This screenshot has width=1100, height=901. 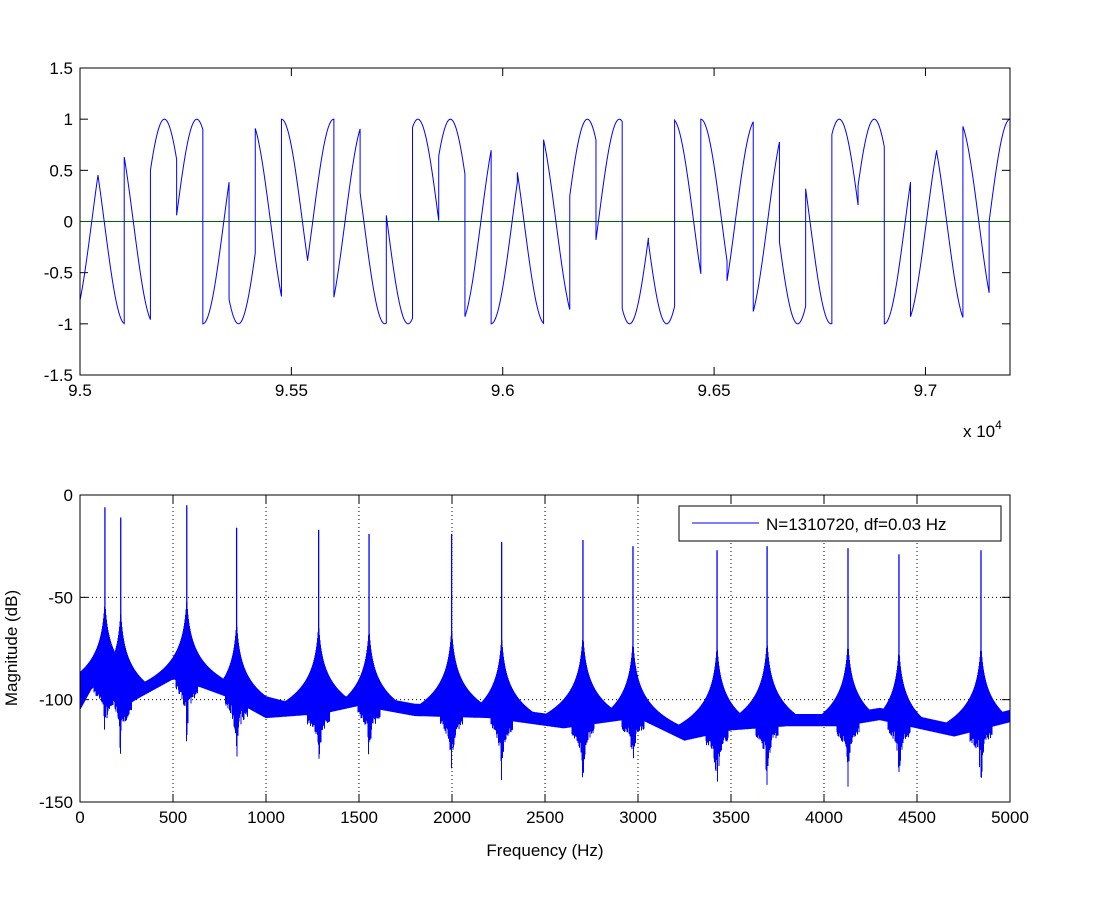 What do you see at coordinates (79, 817) in the screenshot?
I see `x-tick-label: 0` at bounding box center [79, 817].